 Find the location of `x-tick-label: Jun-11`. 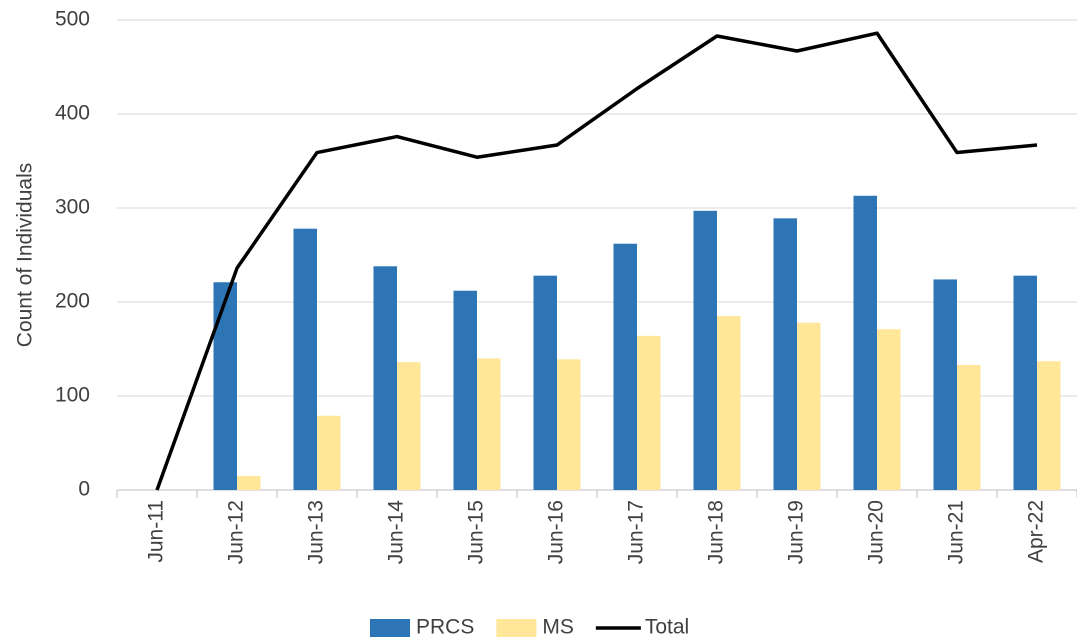

x-tick-label: Jun-11 is located at coordinates (156, 531).